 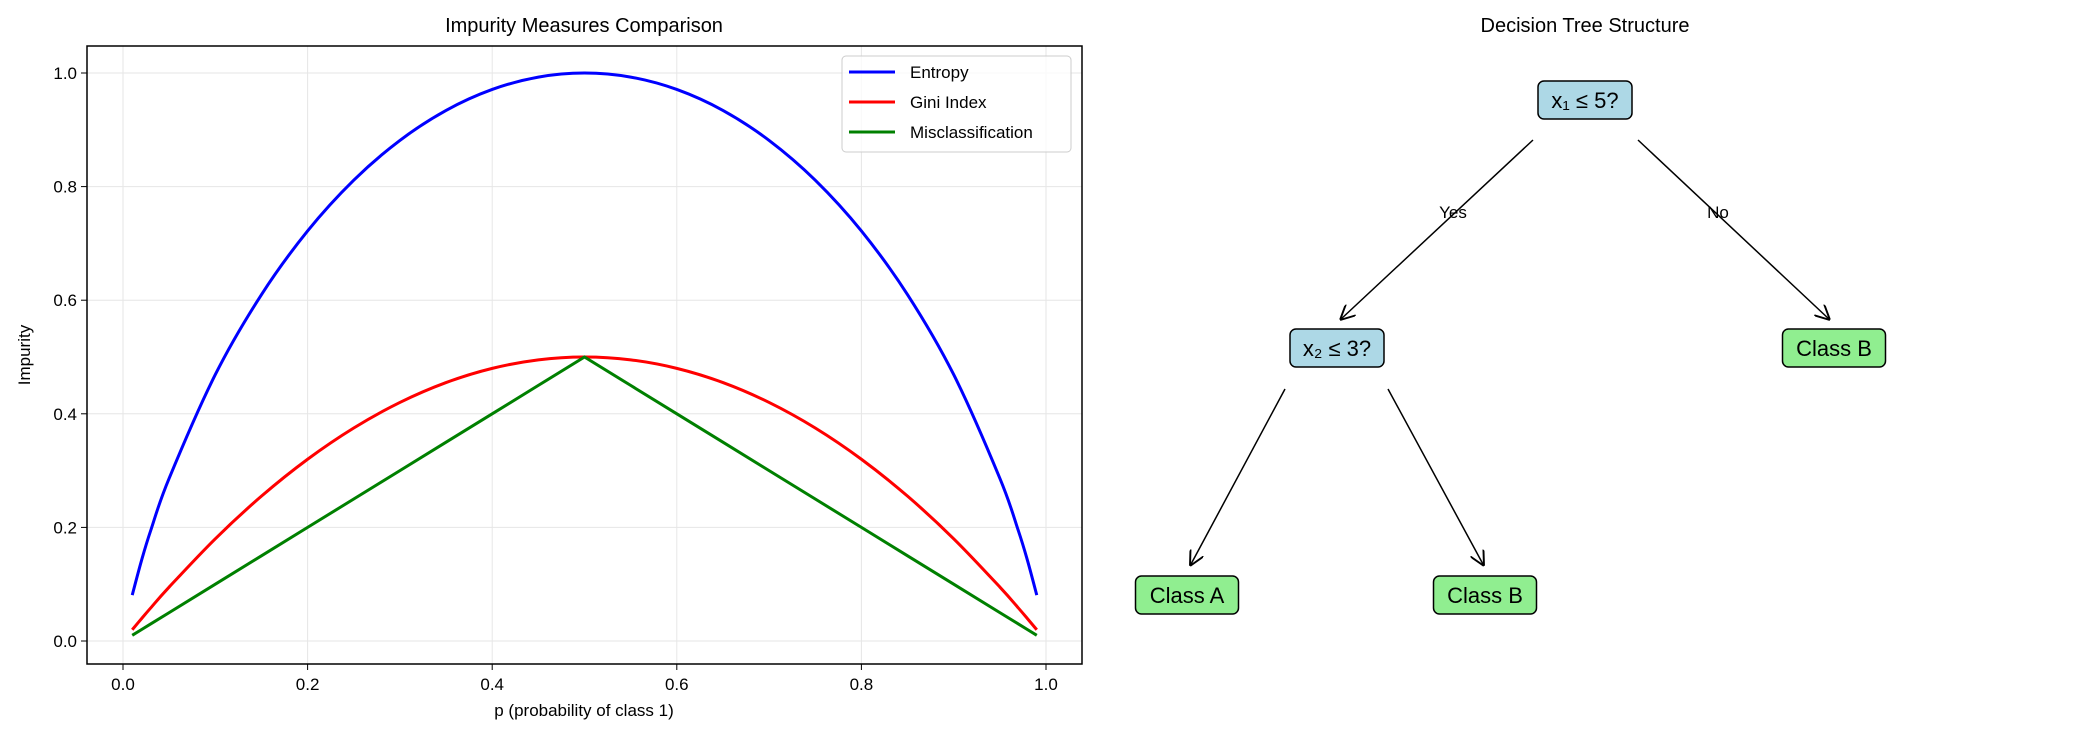 I want to click on decision-node: x₁ ≤ 5?, so click(x=1585, y=100).